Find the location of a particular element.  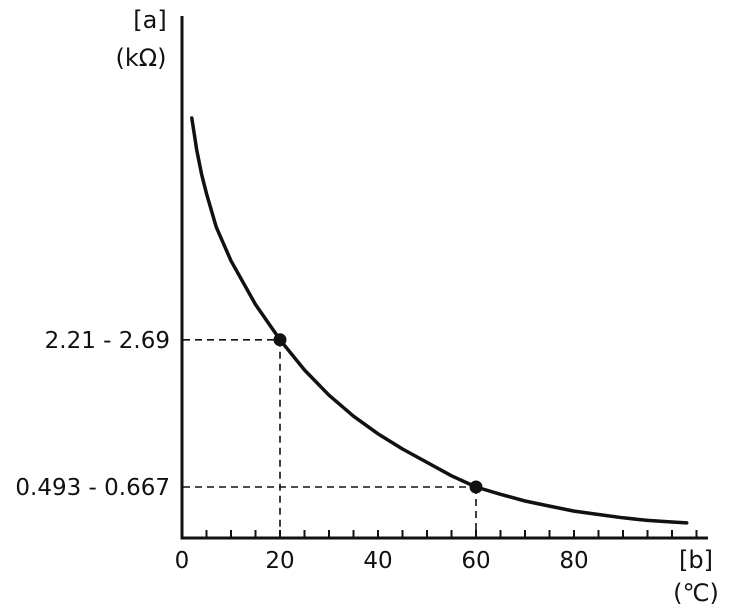

x-axis-tick-label: 0 is located at coordinates (182, 561).